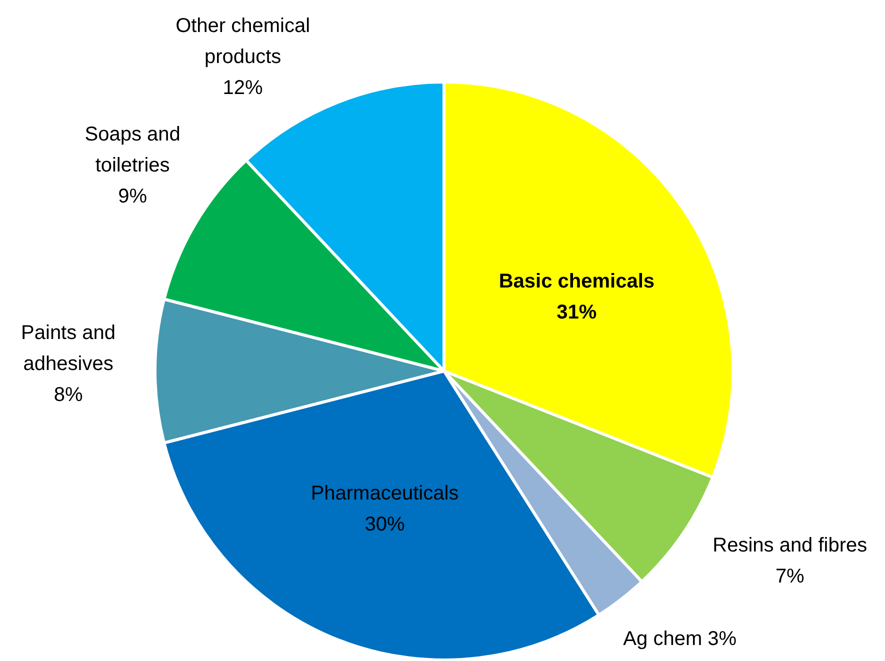  Describe the element at coordinates (384, 525) in the screenshot. I see `data-label: 30%` at that location.